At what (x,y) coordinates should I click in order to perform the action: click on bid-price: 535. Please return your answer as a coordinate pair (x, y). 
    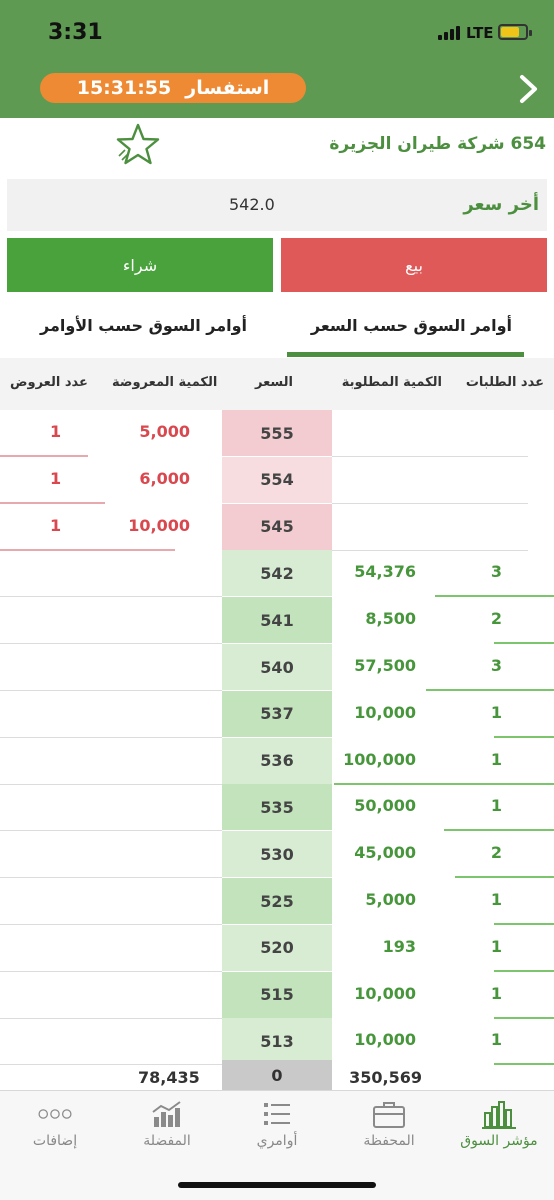
    Looking at the image, I should click on (277, 807).